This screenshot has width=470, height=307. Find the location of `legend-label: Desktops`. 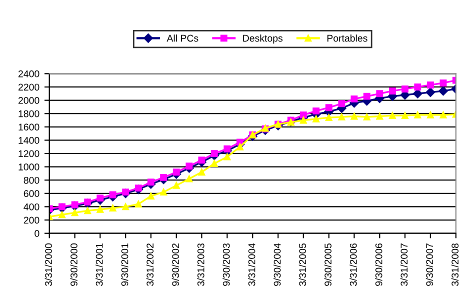

legend-label: Desktops is located at coordinates (263, 39).